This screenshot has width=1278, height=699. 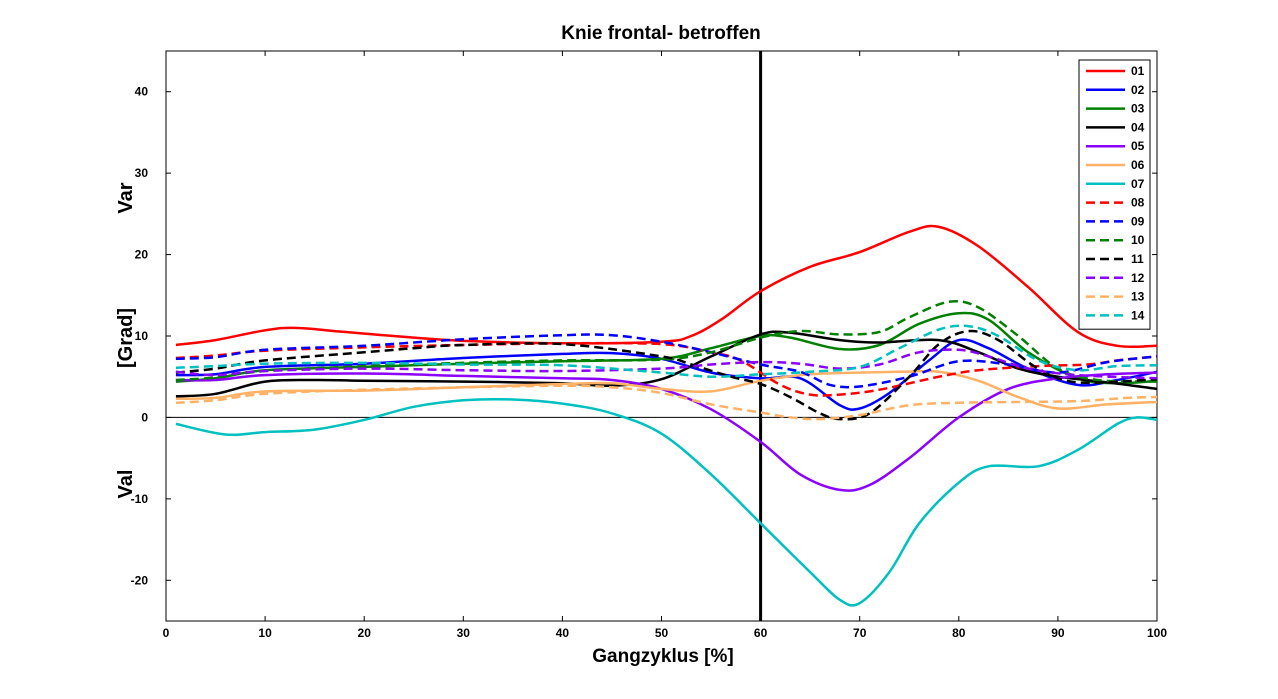 What do you see at coordinates (142, 173) in the screenshot?
I see `y-tick-label: 30` at bounding box center [142, 173].